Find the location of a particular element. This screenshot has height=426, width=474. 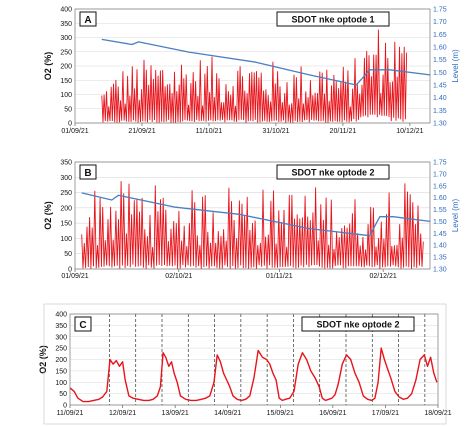

panel-a-y2-tick-label: 1.30 is located at coordinates (440, 124).